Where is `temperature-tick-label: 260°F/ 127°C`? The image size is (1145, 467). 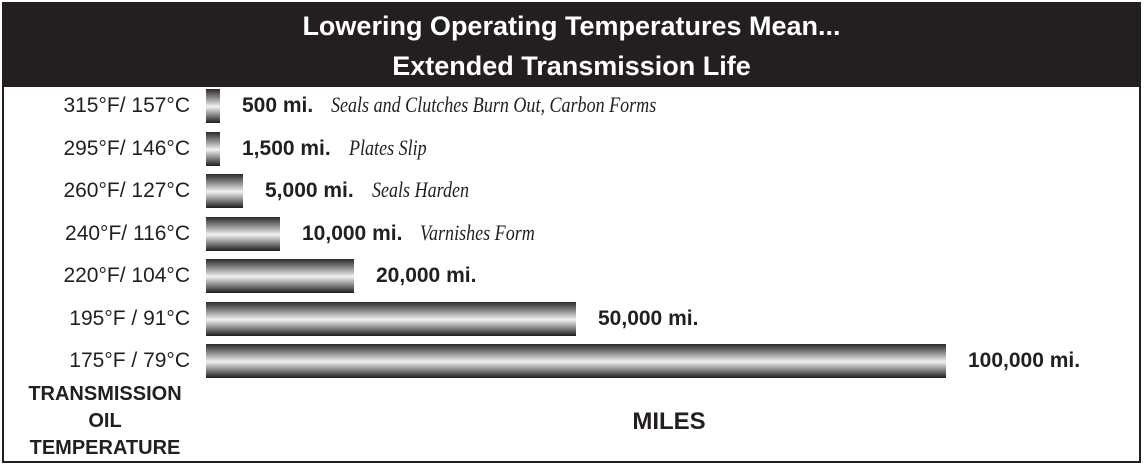
temperature-tick-label: 260°F/ 127°C is located at coordinates (126, 190).